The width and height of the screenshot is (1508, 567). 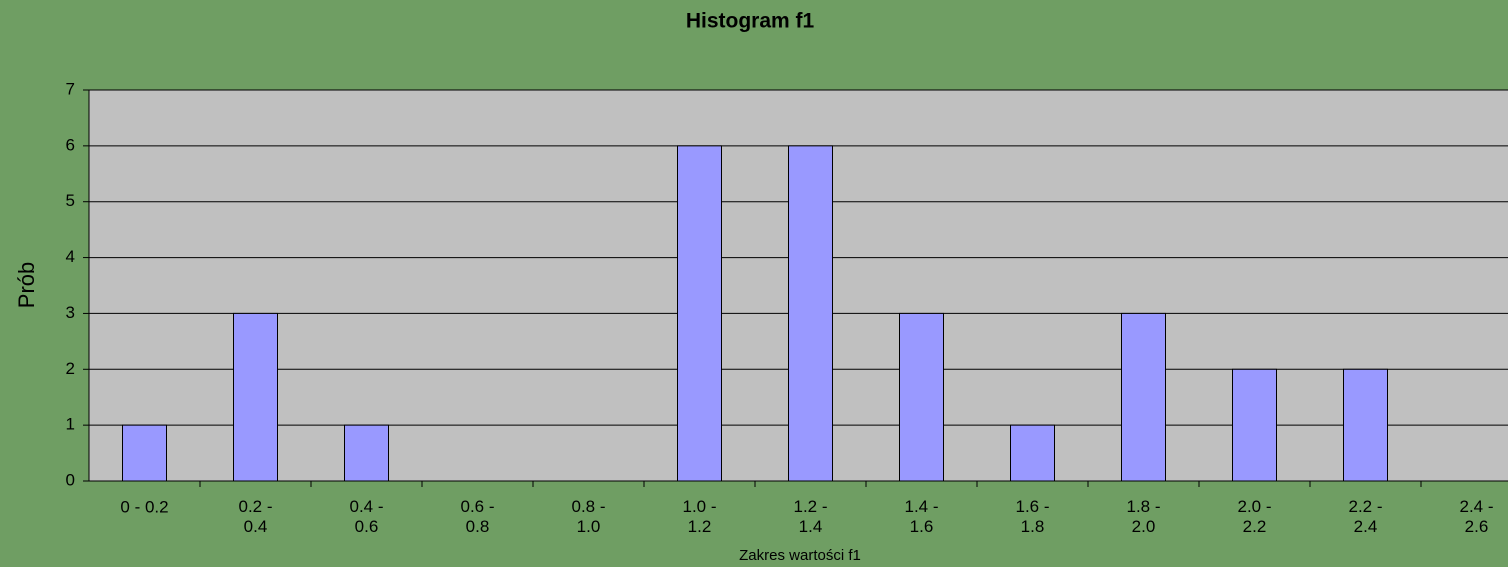 I want to click on x-tick-label-line: 0.6 -, so click(x=477, y=506).